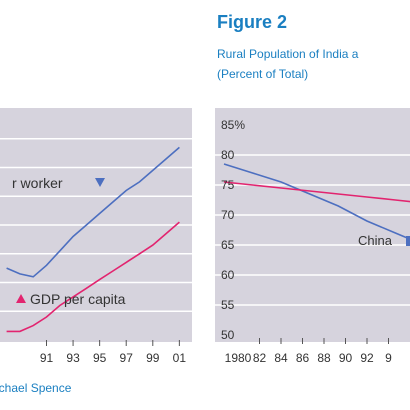 The image size is (410, 410). Describe the element at coordinates (36, 388) in the screenshot. I see `source-text: ichael Spence` at that location.